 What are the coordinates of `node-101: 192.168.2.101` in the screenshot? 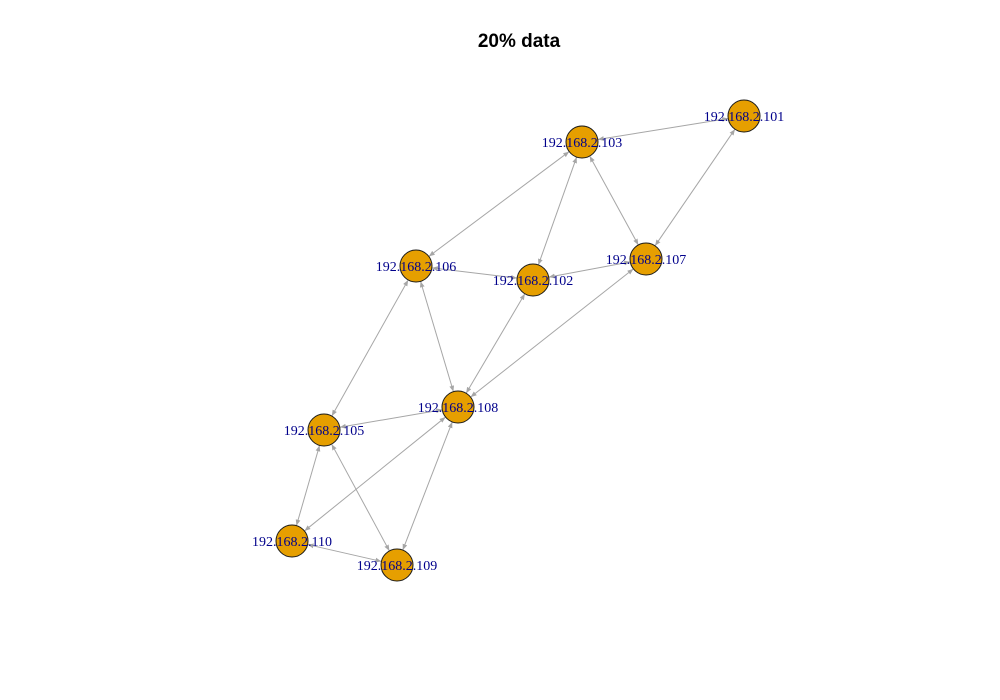 It's located at (744, 116).